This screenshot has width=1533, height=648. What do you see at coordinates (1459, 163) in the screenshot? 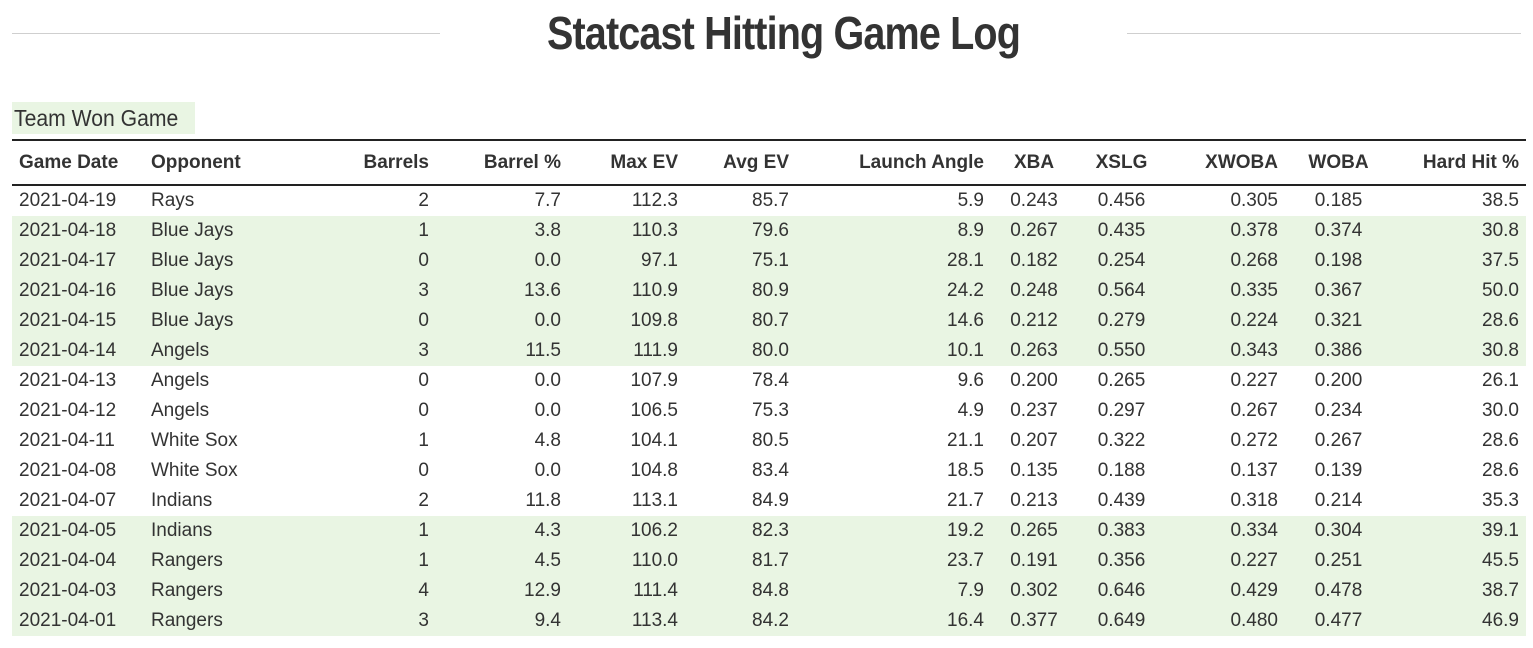
I see `column-header-hard-hit-pct: Hard Hit %` at bounding box center [1459, 163].